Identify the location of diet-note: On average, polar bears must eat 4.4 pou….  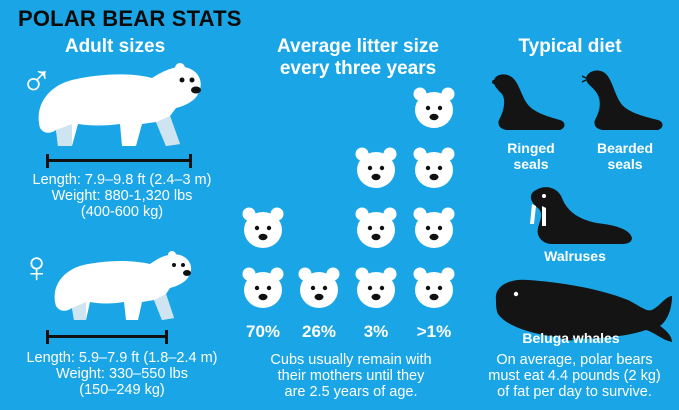
(574, 376).